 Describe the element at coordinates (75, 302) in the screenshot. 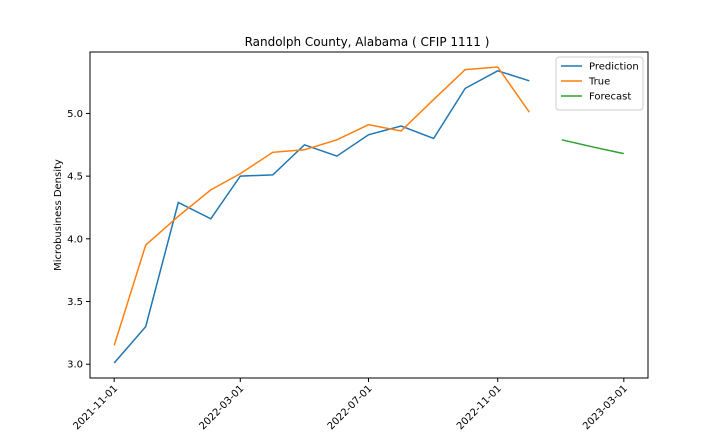

I see `y-tick-label: 3.5` at that location.